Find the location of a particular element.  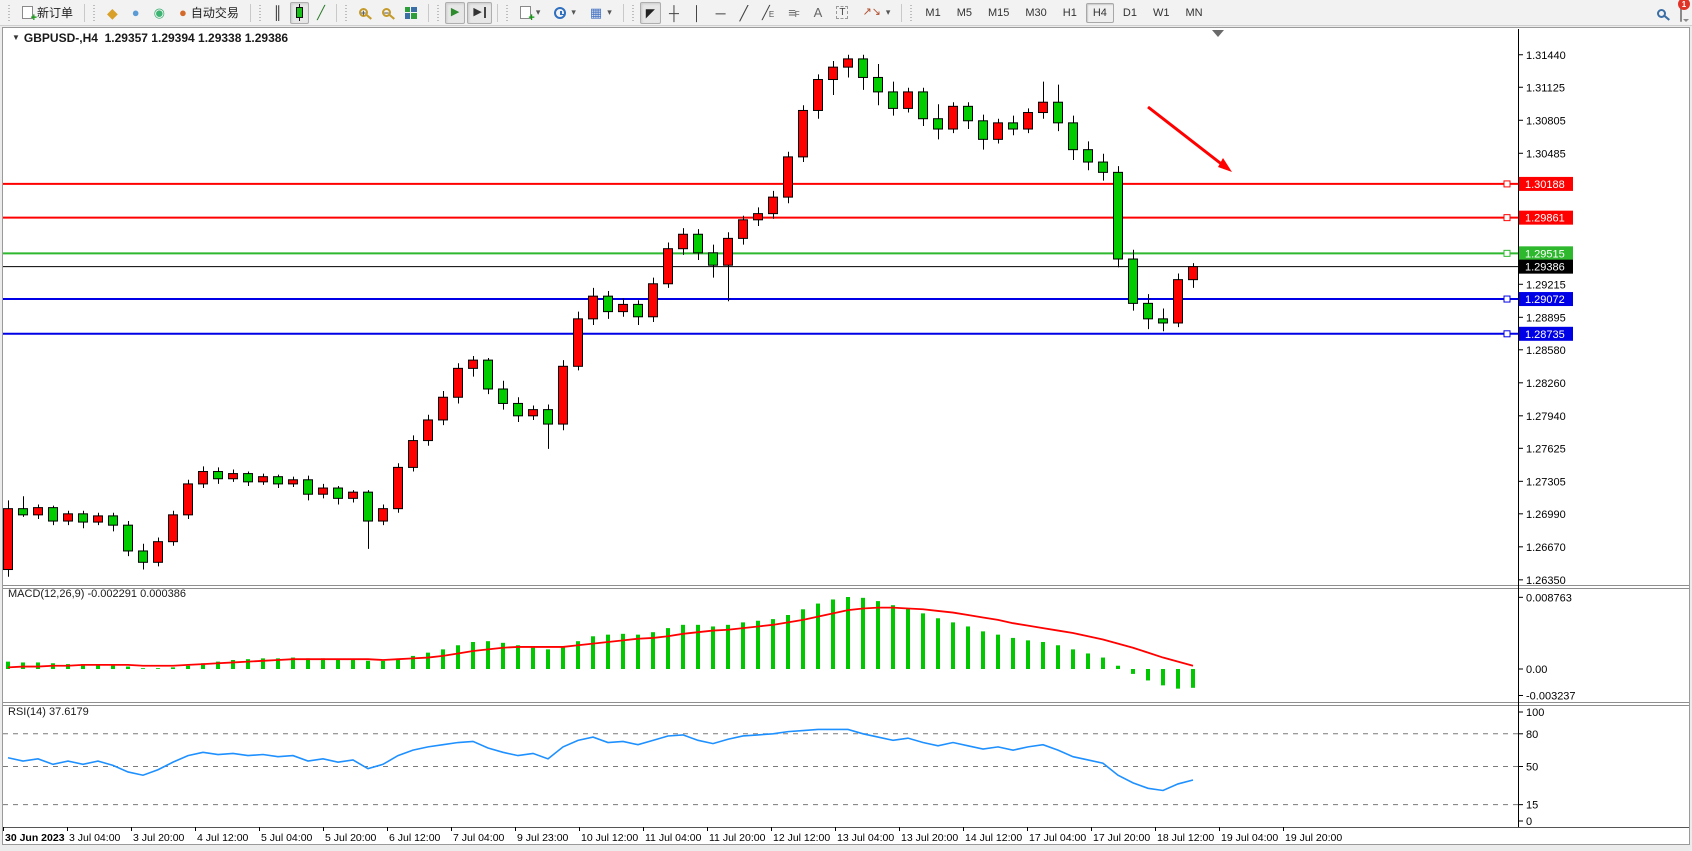

macd-indicator-label: MACD(12,26,9) -0.002291 0.000386 is located at coordinates (97, 594).